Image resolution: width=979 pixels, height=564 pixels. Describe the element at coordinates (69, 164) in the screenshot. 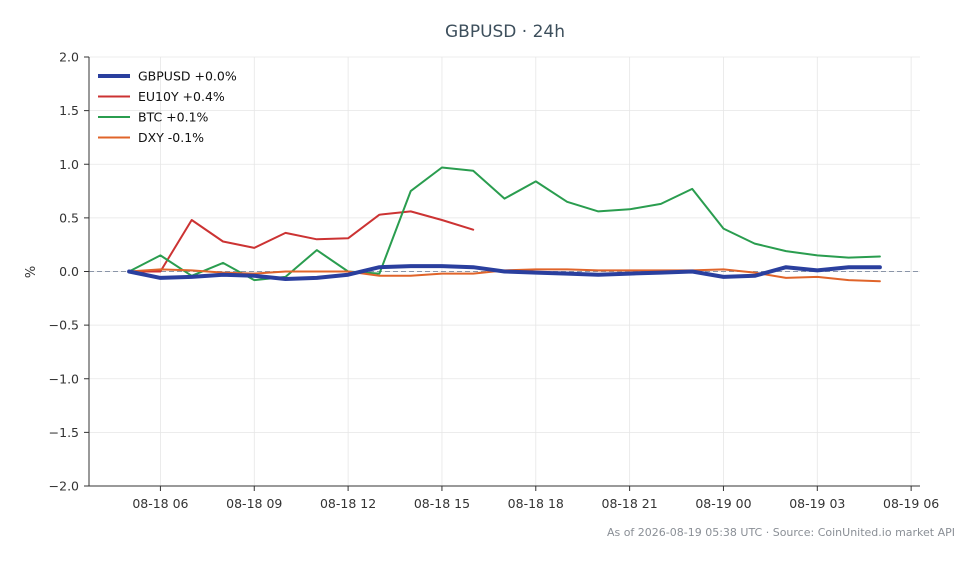

I see `y-tick-label: 1.0` at that location.